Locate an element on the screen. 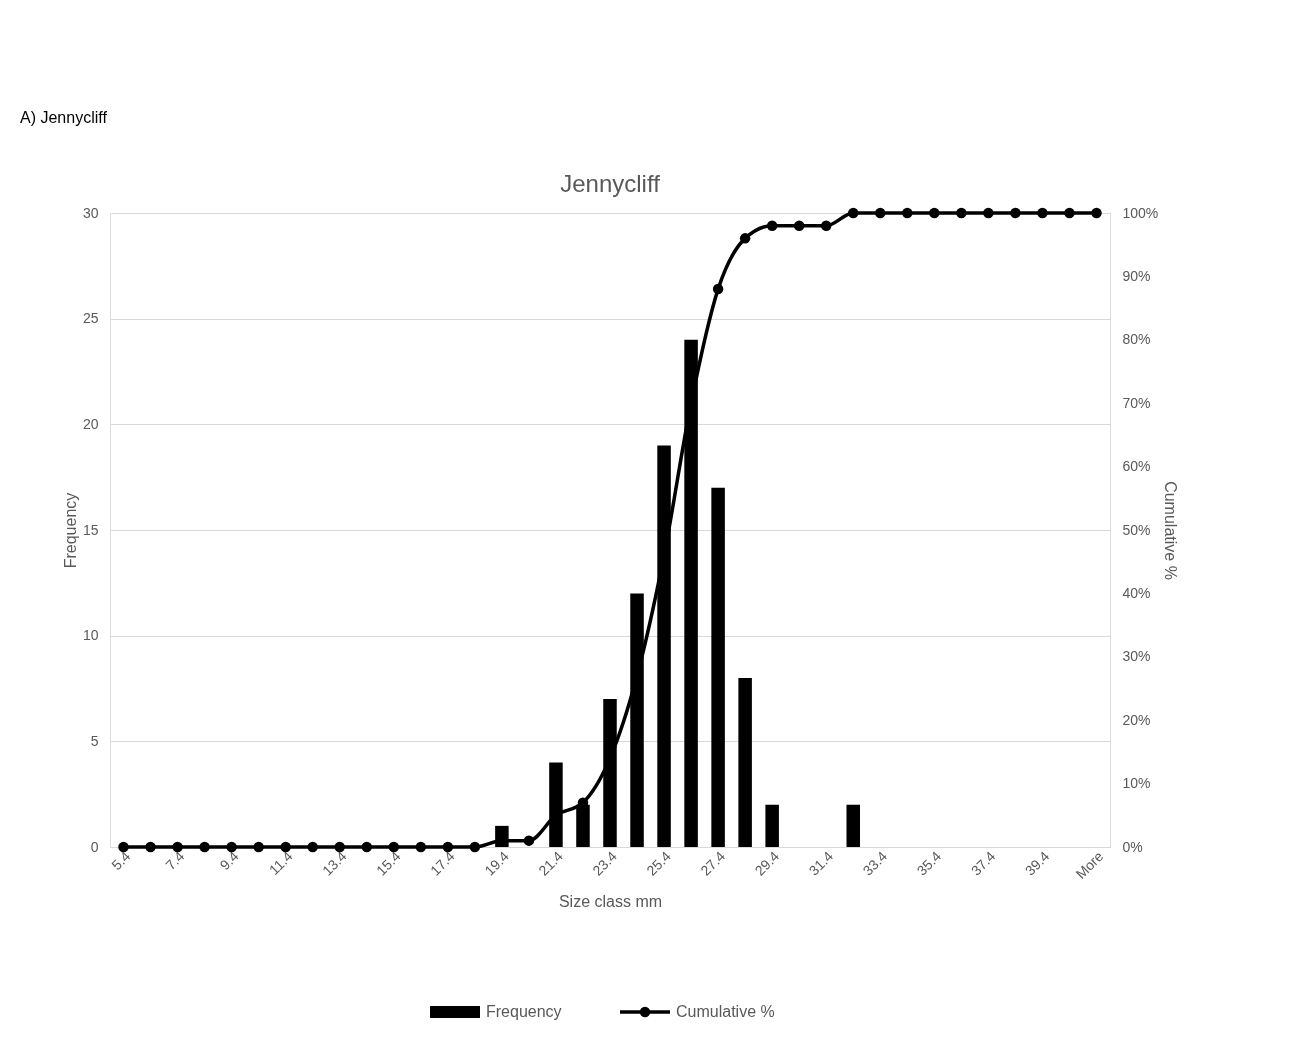 This screenshot has width=1311, height=1061. y2-tick-label: 100% is located at coordinates (1140, 212).